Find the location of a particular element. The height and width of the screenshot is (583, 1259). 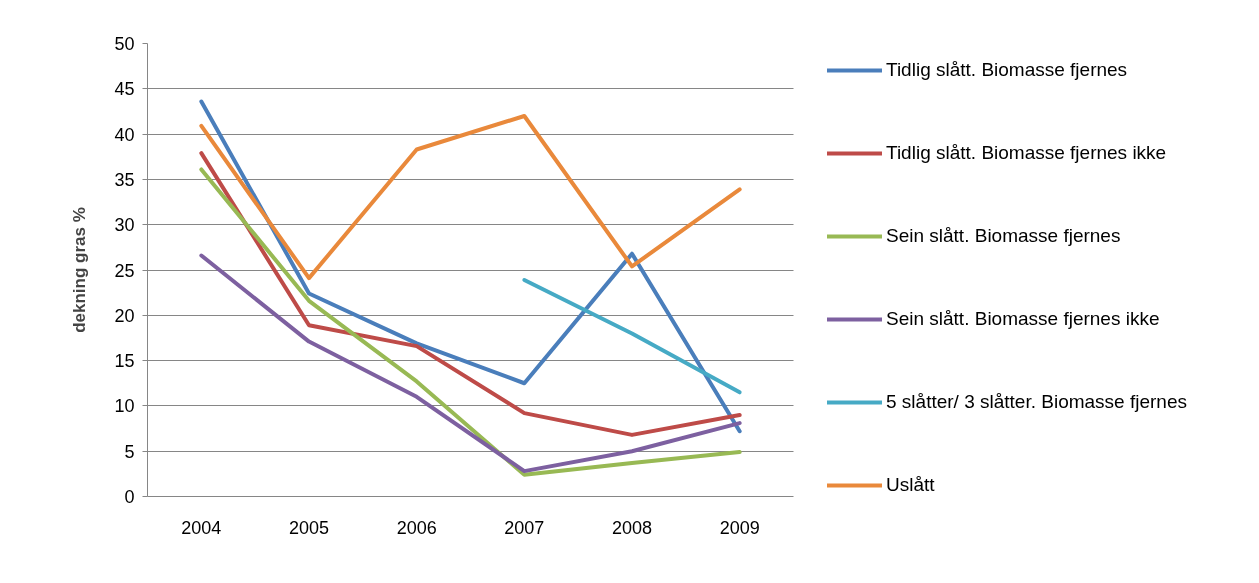

y-axis-title: dekning gras % is located at coordinates (80, 270).